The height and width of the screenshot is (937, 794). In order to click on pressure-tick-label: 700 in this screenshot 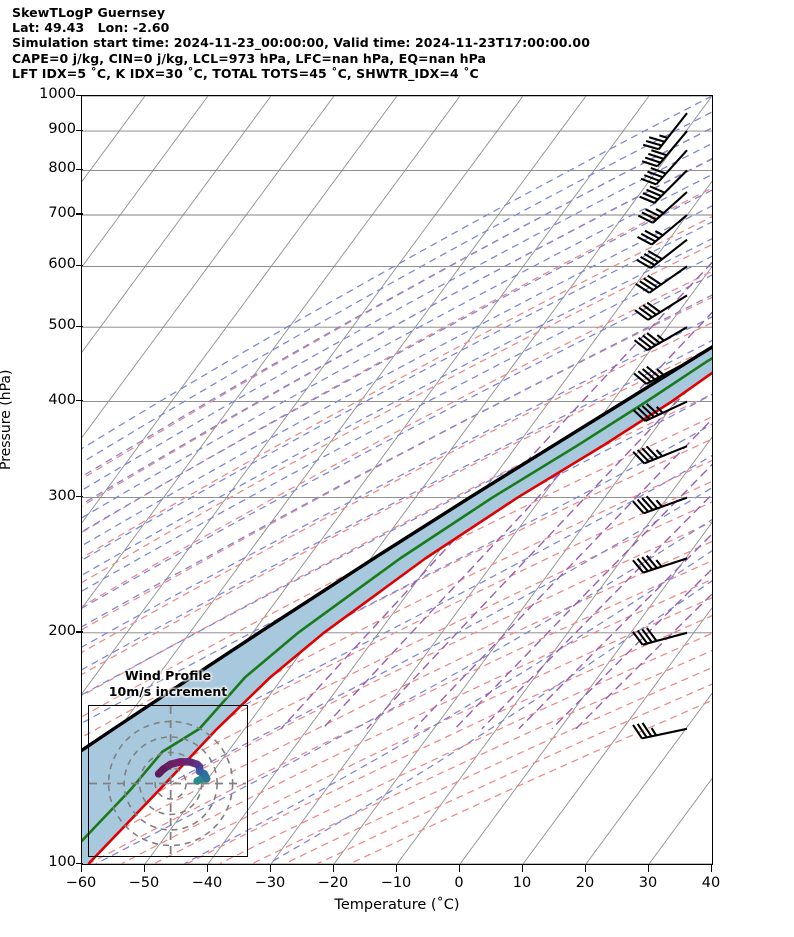, I will do `click(62, 212)`.